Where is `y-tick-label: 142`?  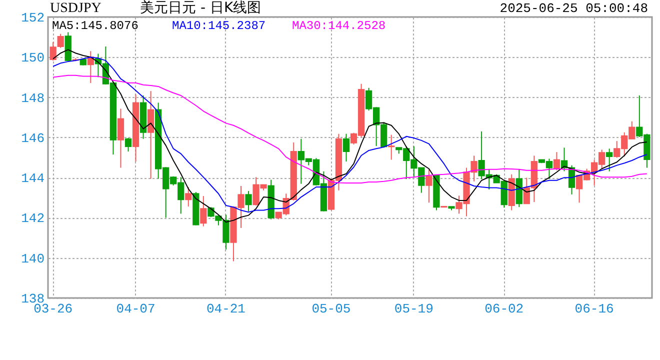
y-tick-label: 142 is located at coordinates (32, 218).